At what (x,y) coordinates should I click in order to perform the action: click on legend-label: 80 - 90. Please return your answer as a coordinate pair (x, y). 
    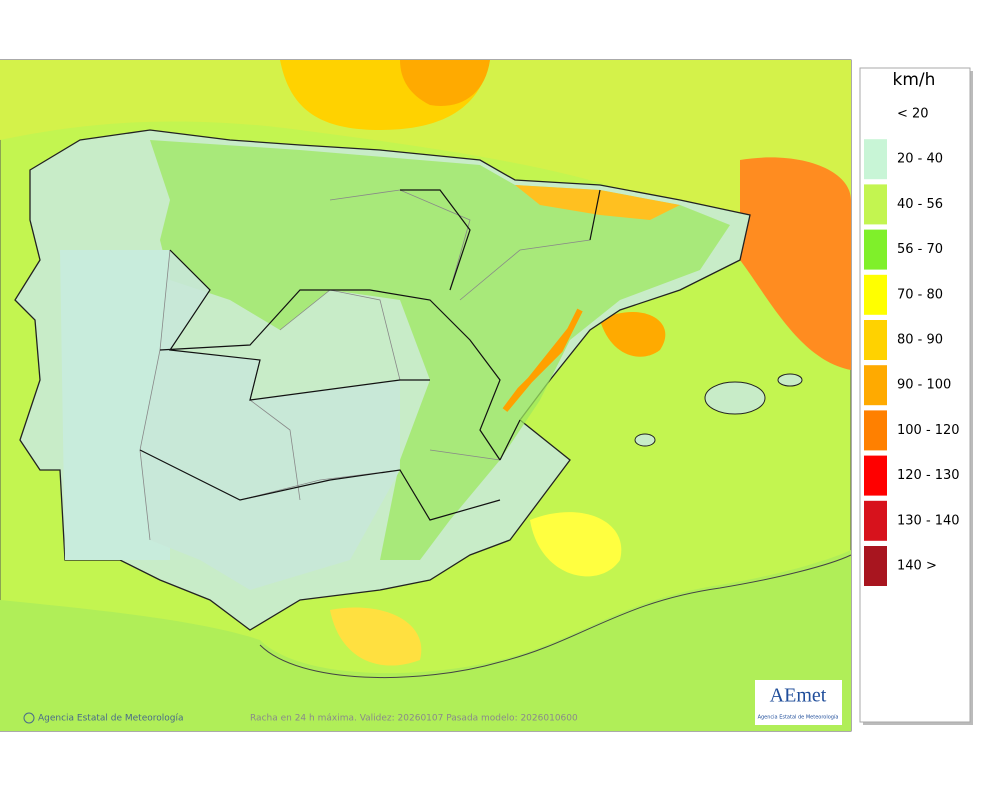
    Looking at the image, I should click on (920, 340).